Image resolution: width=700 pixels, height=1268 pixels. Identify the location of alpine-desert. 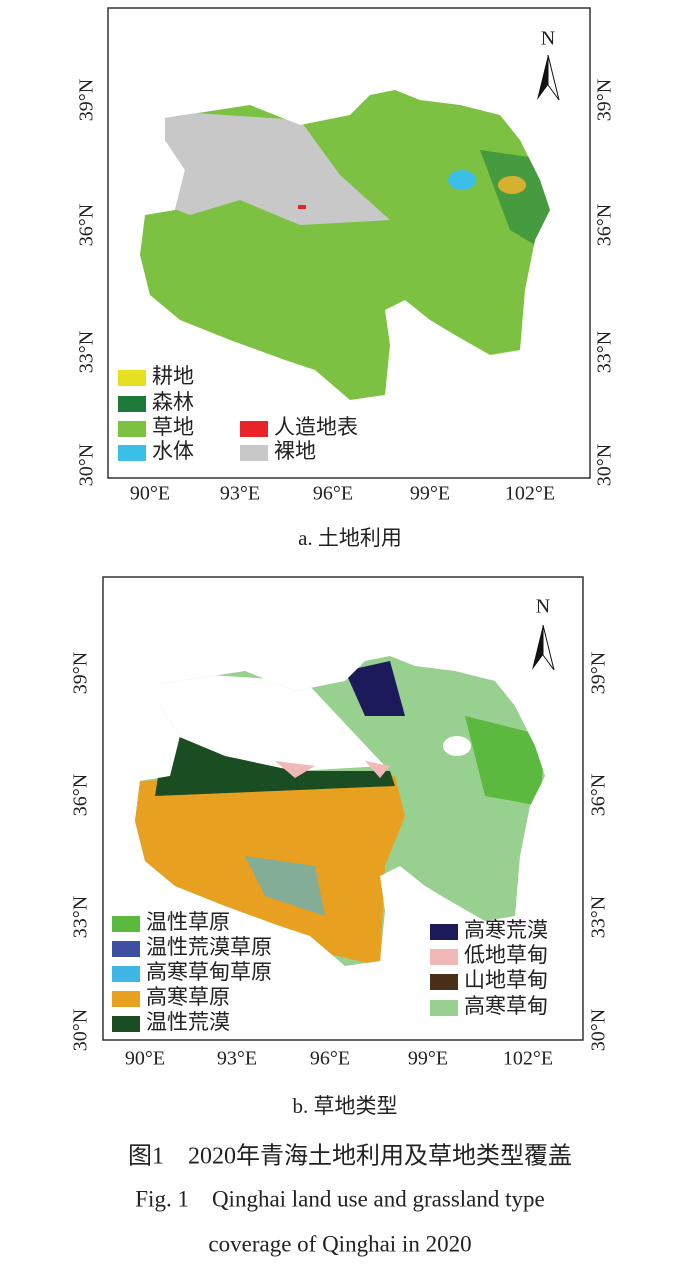
(375, 688).